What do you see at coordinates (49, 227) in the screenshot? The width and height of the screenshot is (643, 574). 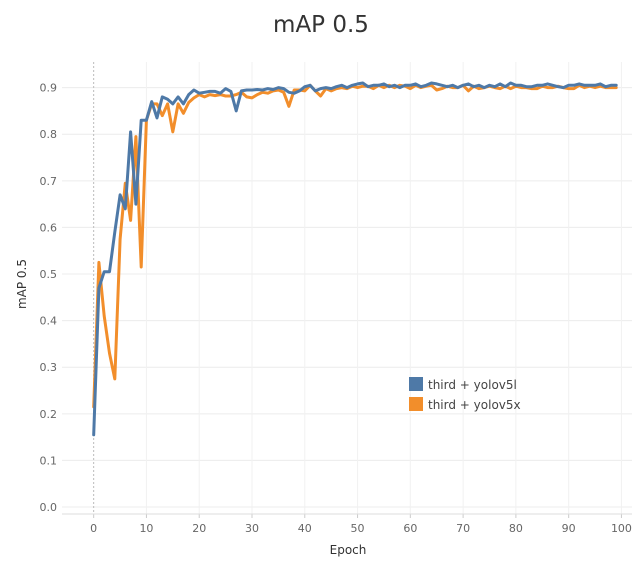 I see `y-tick-label: 0.6` at bounding box center [49, 227].